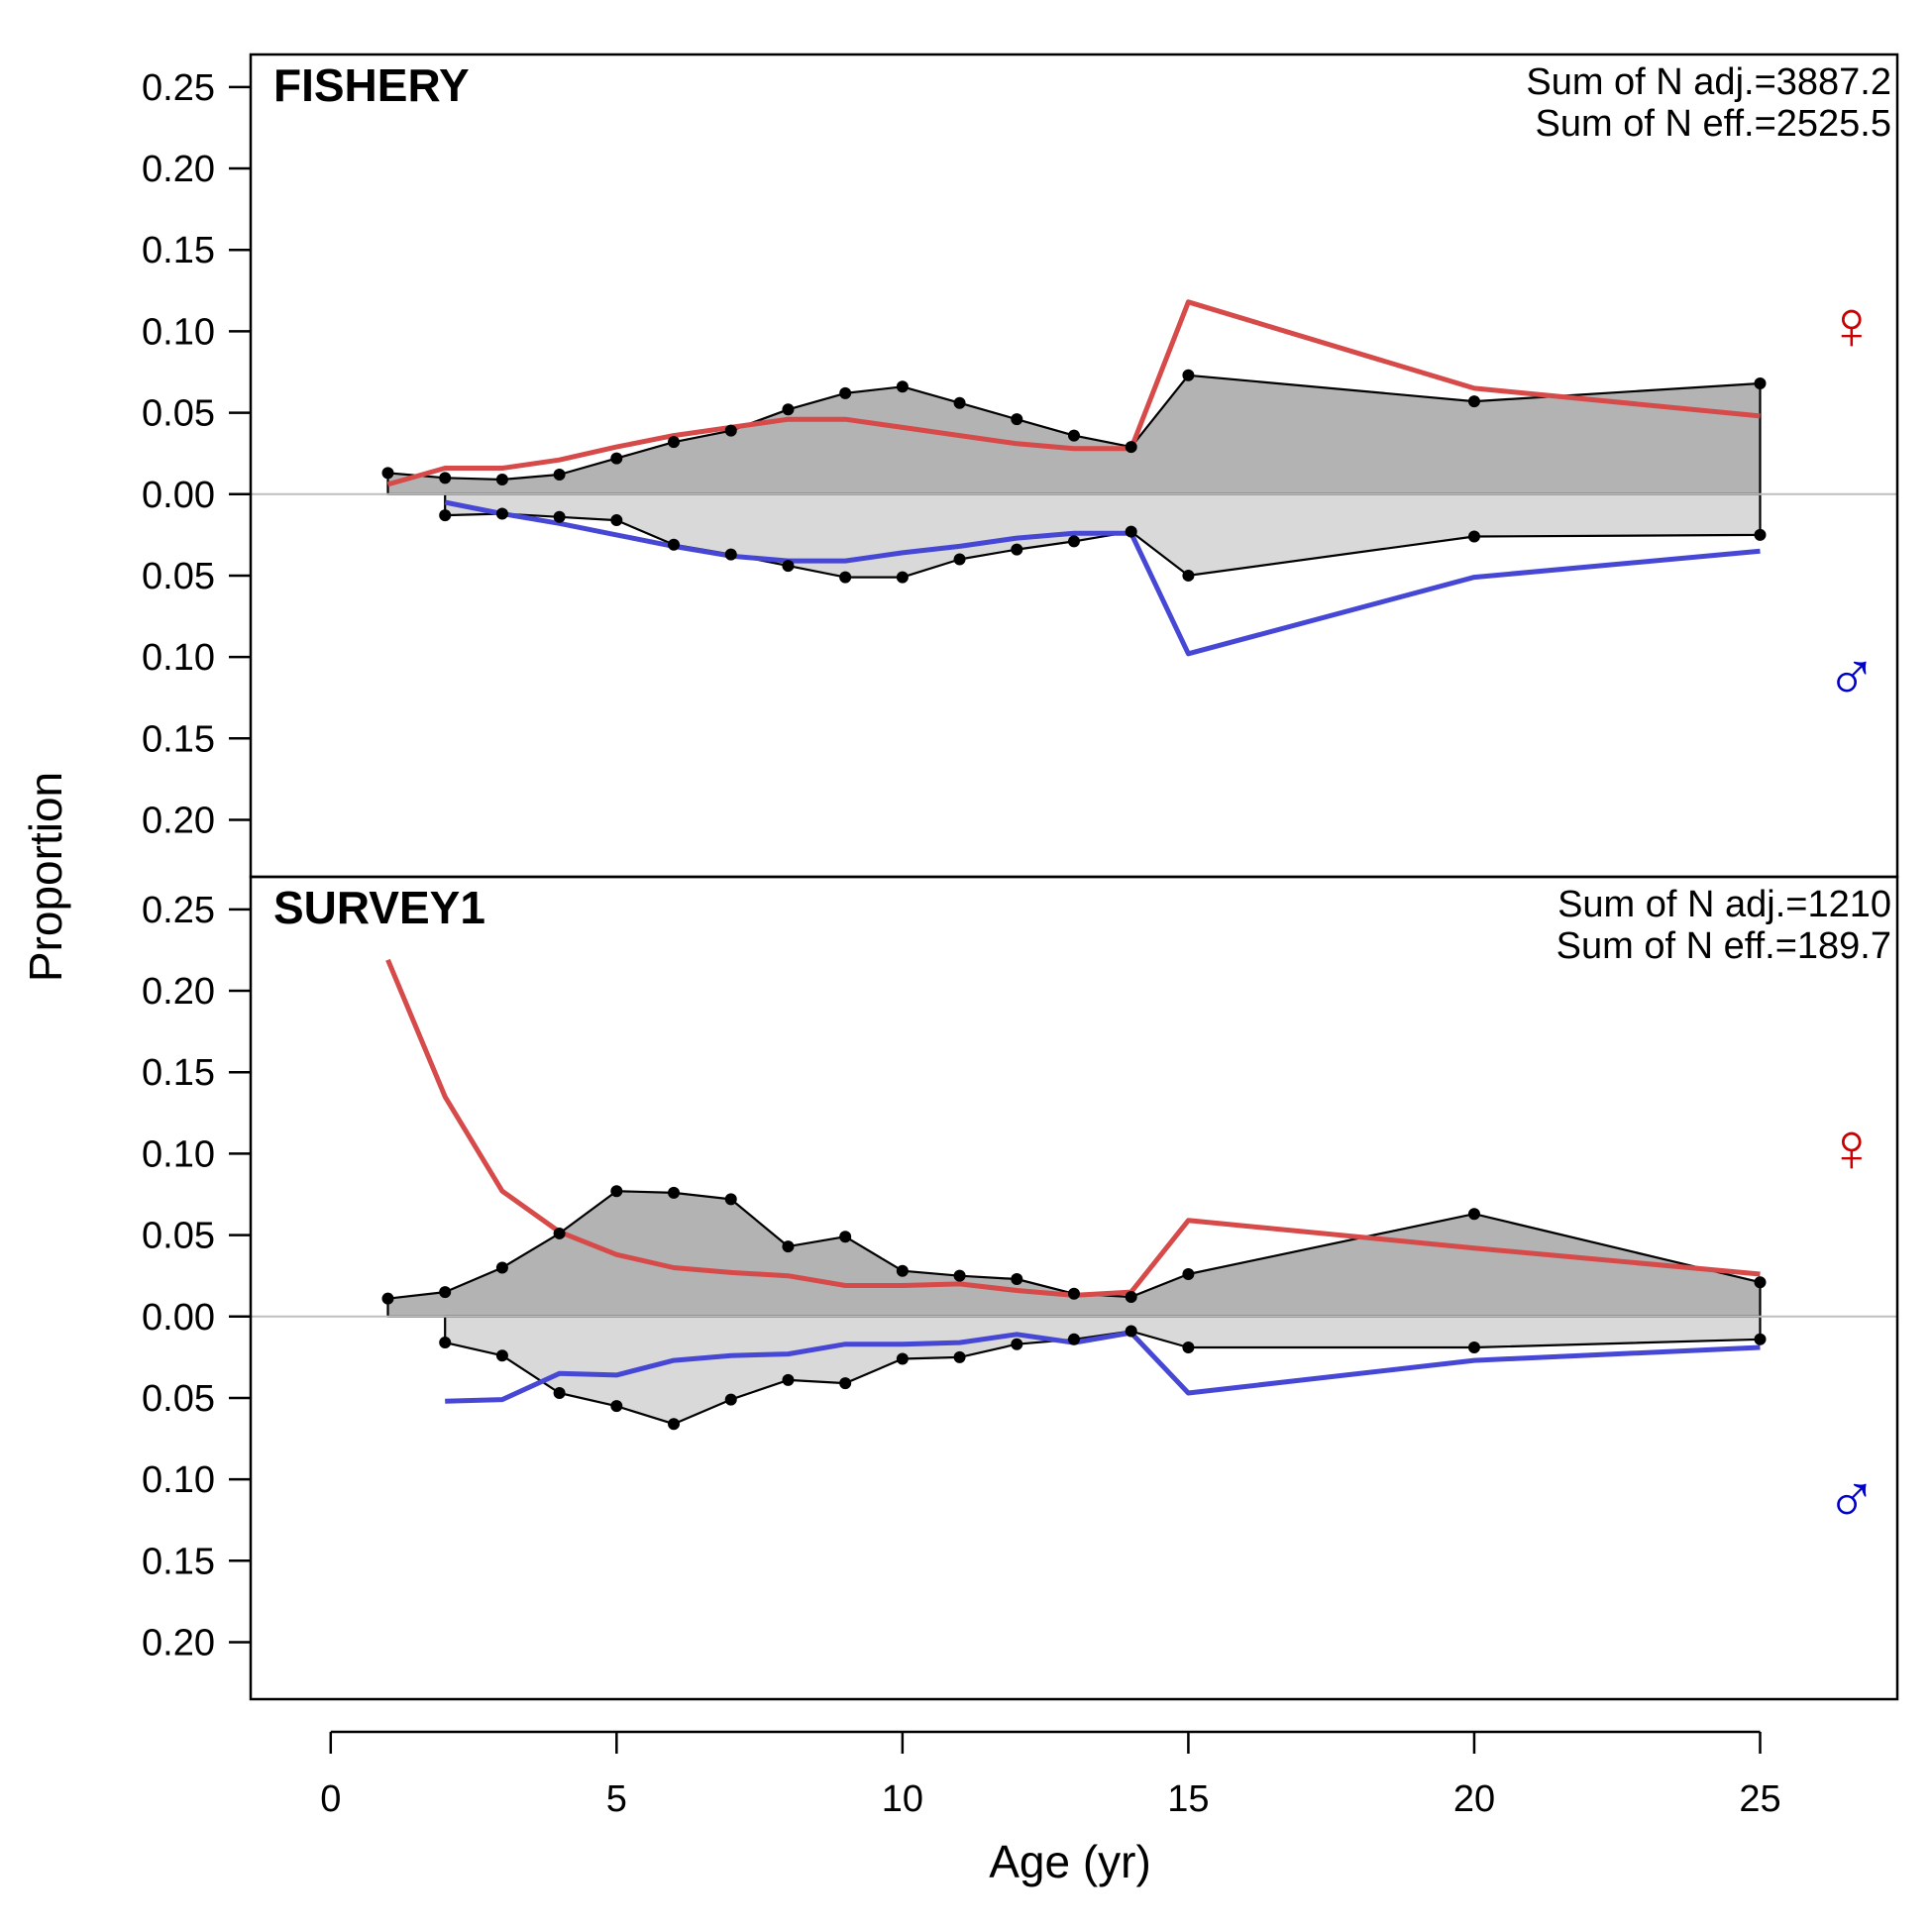  I want to click on survey1-male-expected-line, so click(1103, 1367).